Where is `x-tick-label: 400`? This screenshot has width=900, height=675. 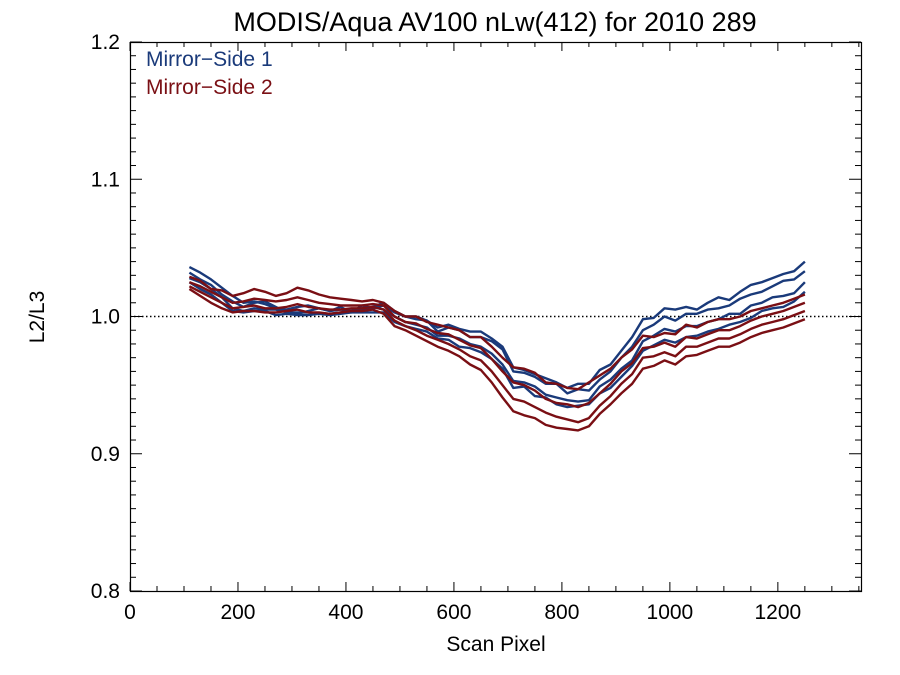 x-tick-label: 400 is located at coordinates (345, 612).